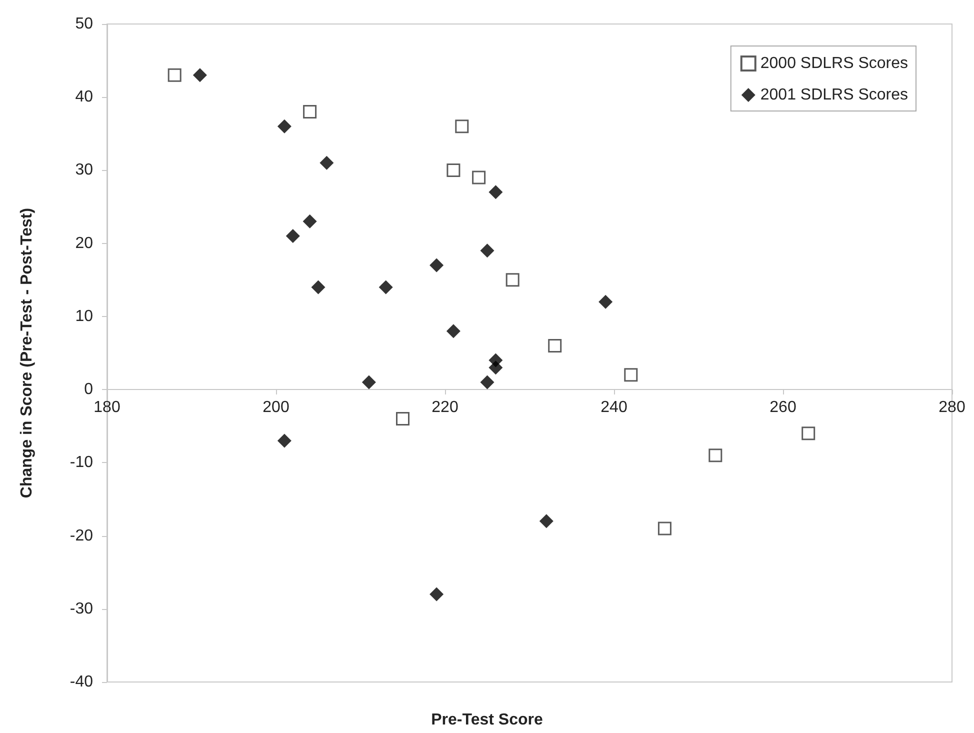  I want to click on y-tick-label: 0, so click(89, 389).